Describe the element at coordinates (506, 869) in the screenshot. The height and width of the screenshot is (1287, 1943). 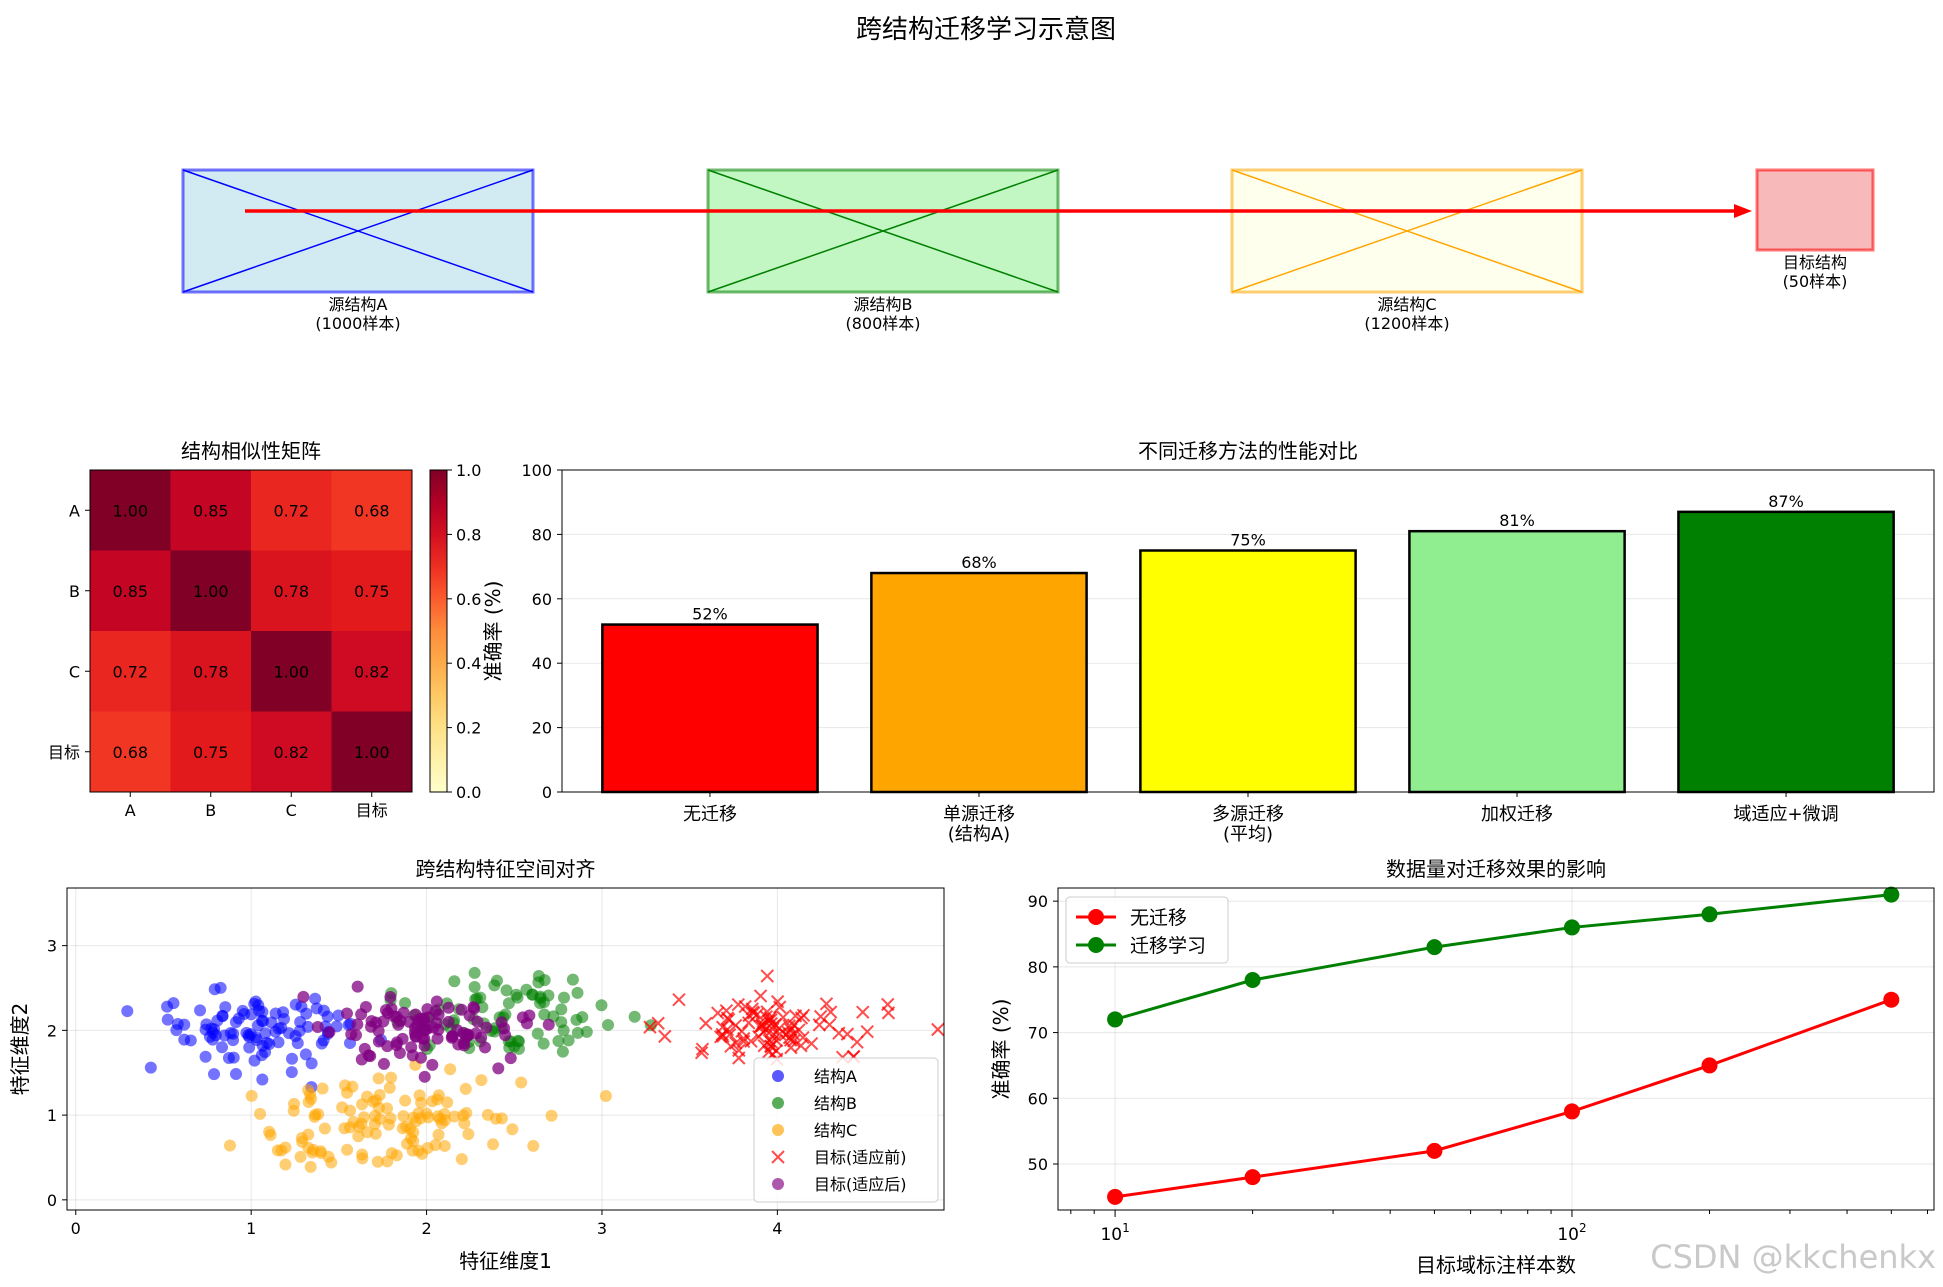
I see `scatter-title: 跨结构特征空间对齐` at that location.